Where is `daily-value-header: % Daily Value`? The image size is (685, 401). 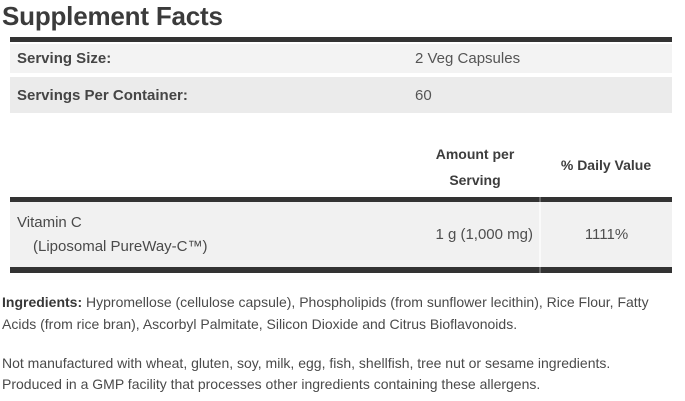
daily-value-header: % Daily Value is located at coordinates (606, 165).